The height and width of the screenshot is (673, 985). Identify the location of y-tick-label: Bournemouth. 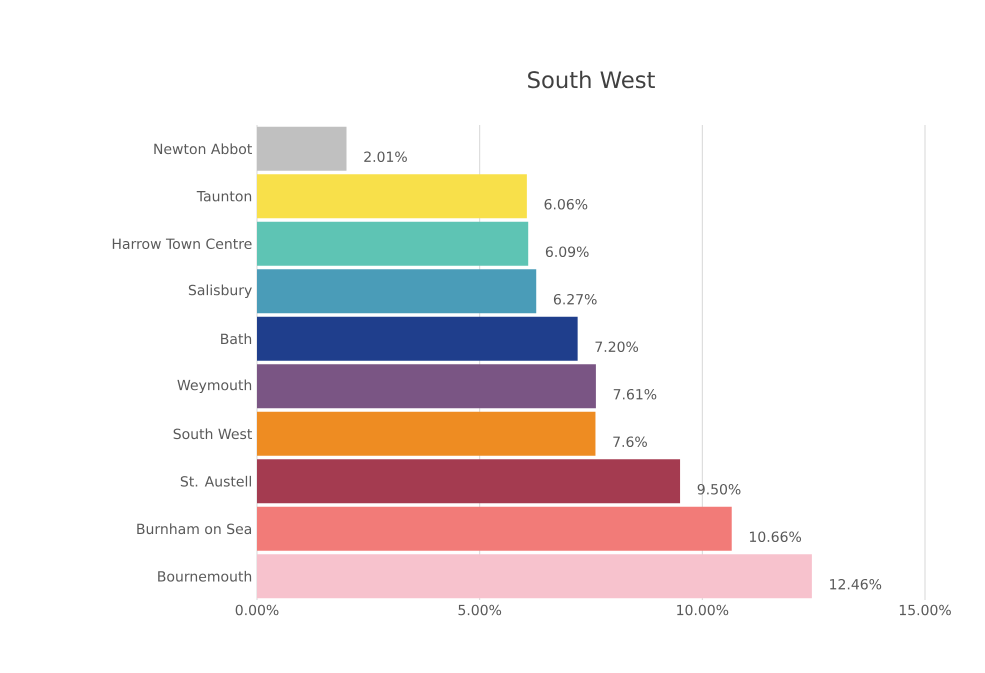
(205, 576).